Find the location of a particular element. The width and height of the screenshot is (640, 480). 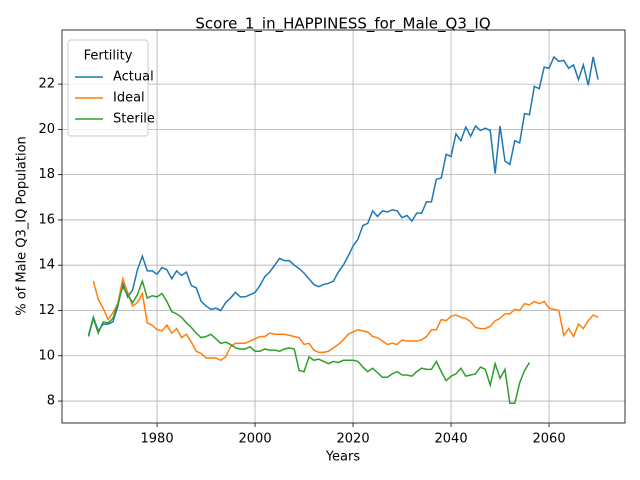

y-tick-label: 8 is located at coordinates (51, 401).